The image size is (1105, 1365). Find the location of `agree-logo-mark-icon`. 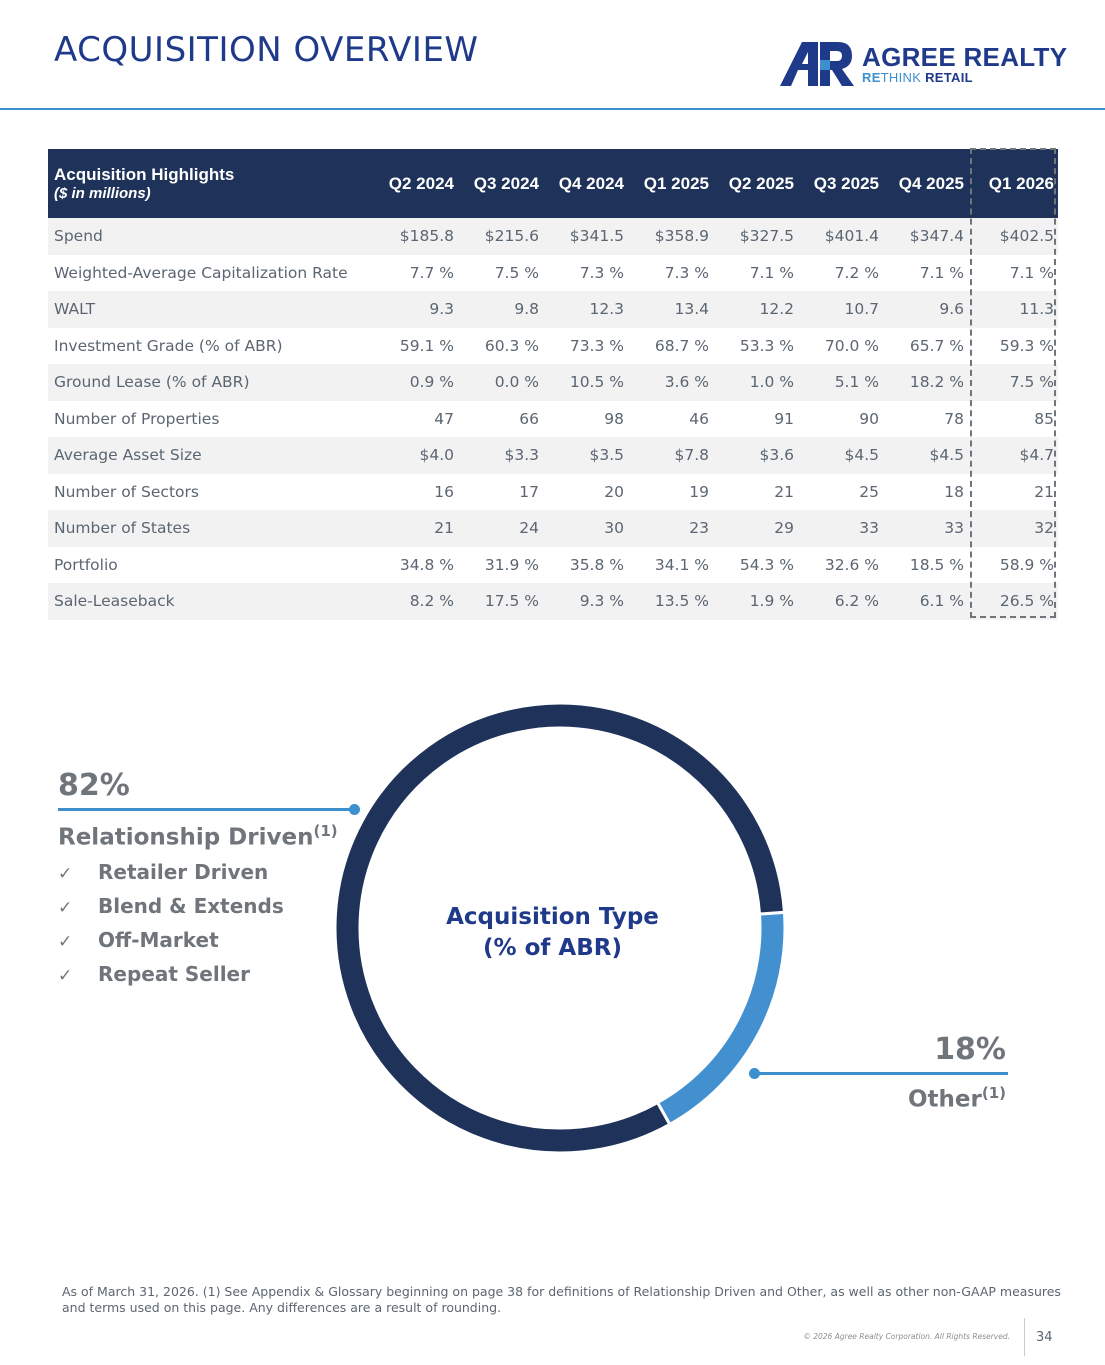

agree-logo-mark-icon is located at coordinates (817, 64).